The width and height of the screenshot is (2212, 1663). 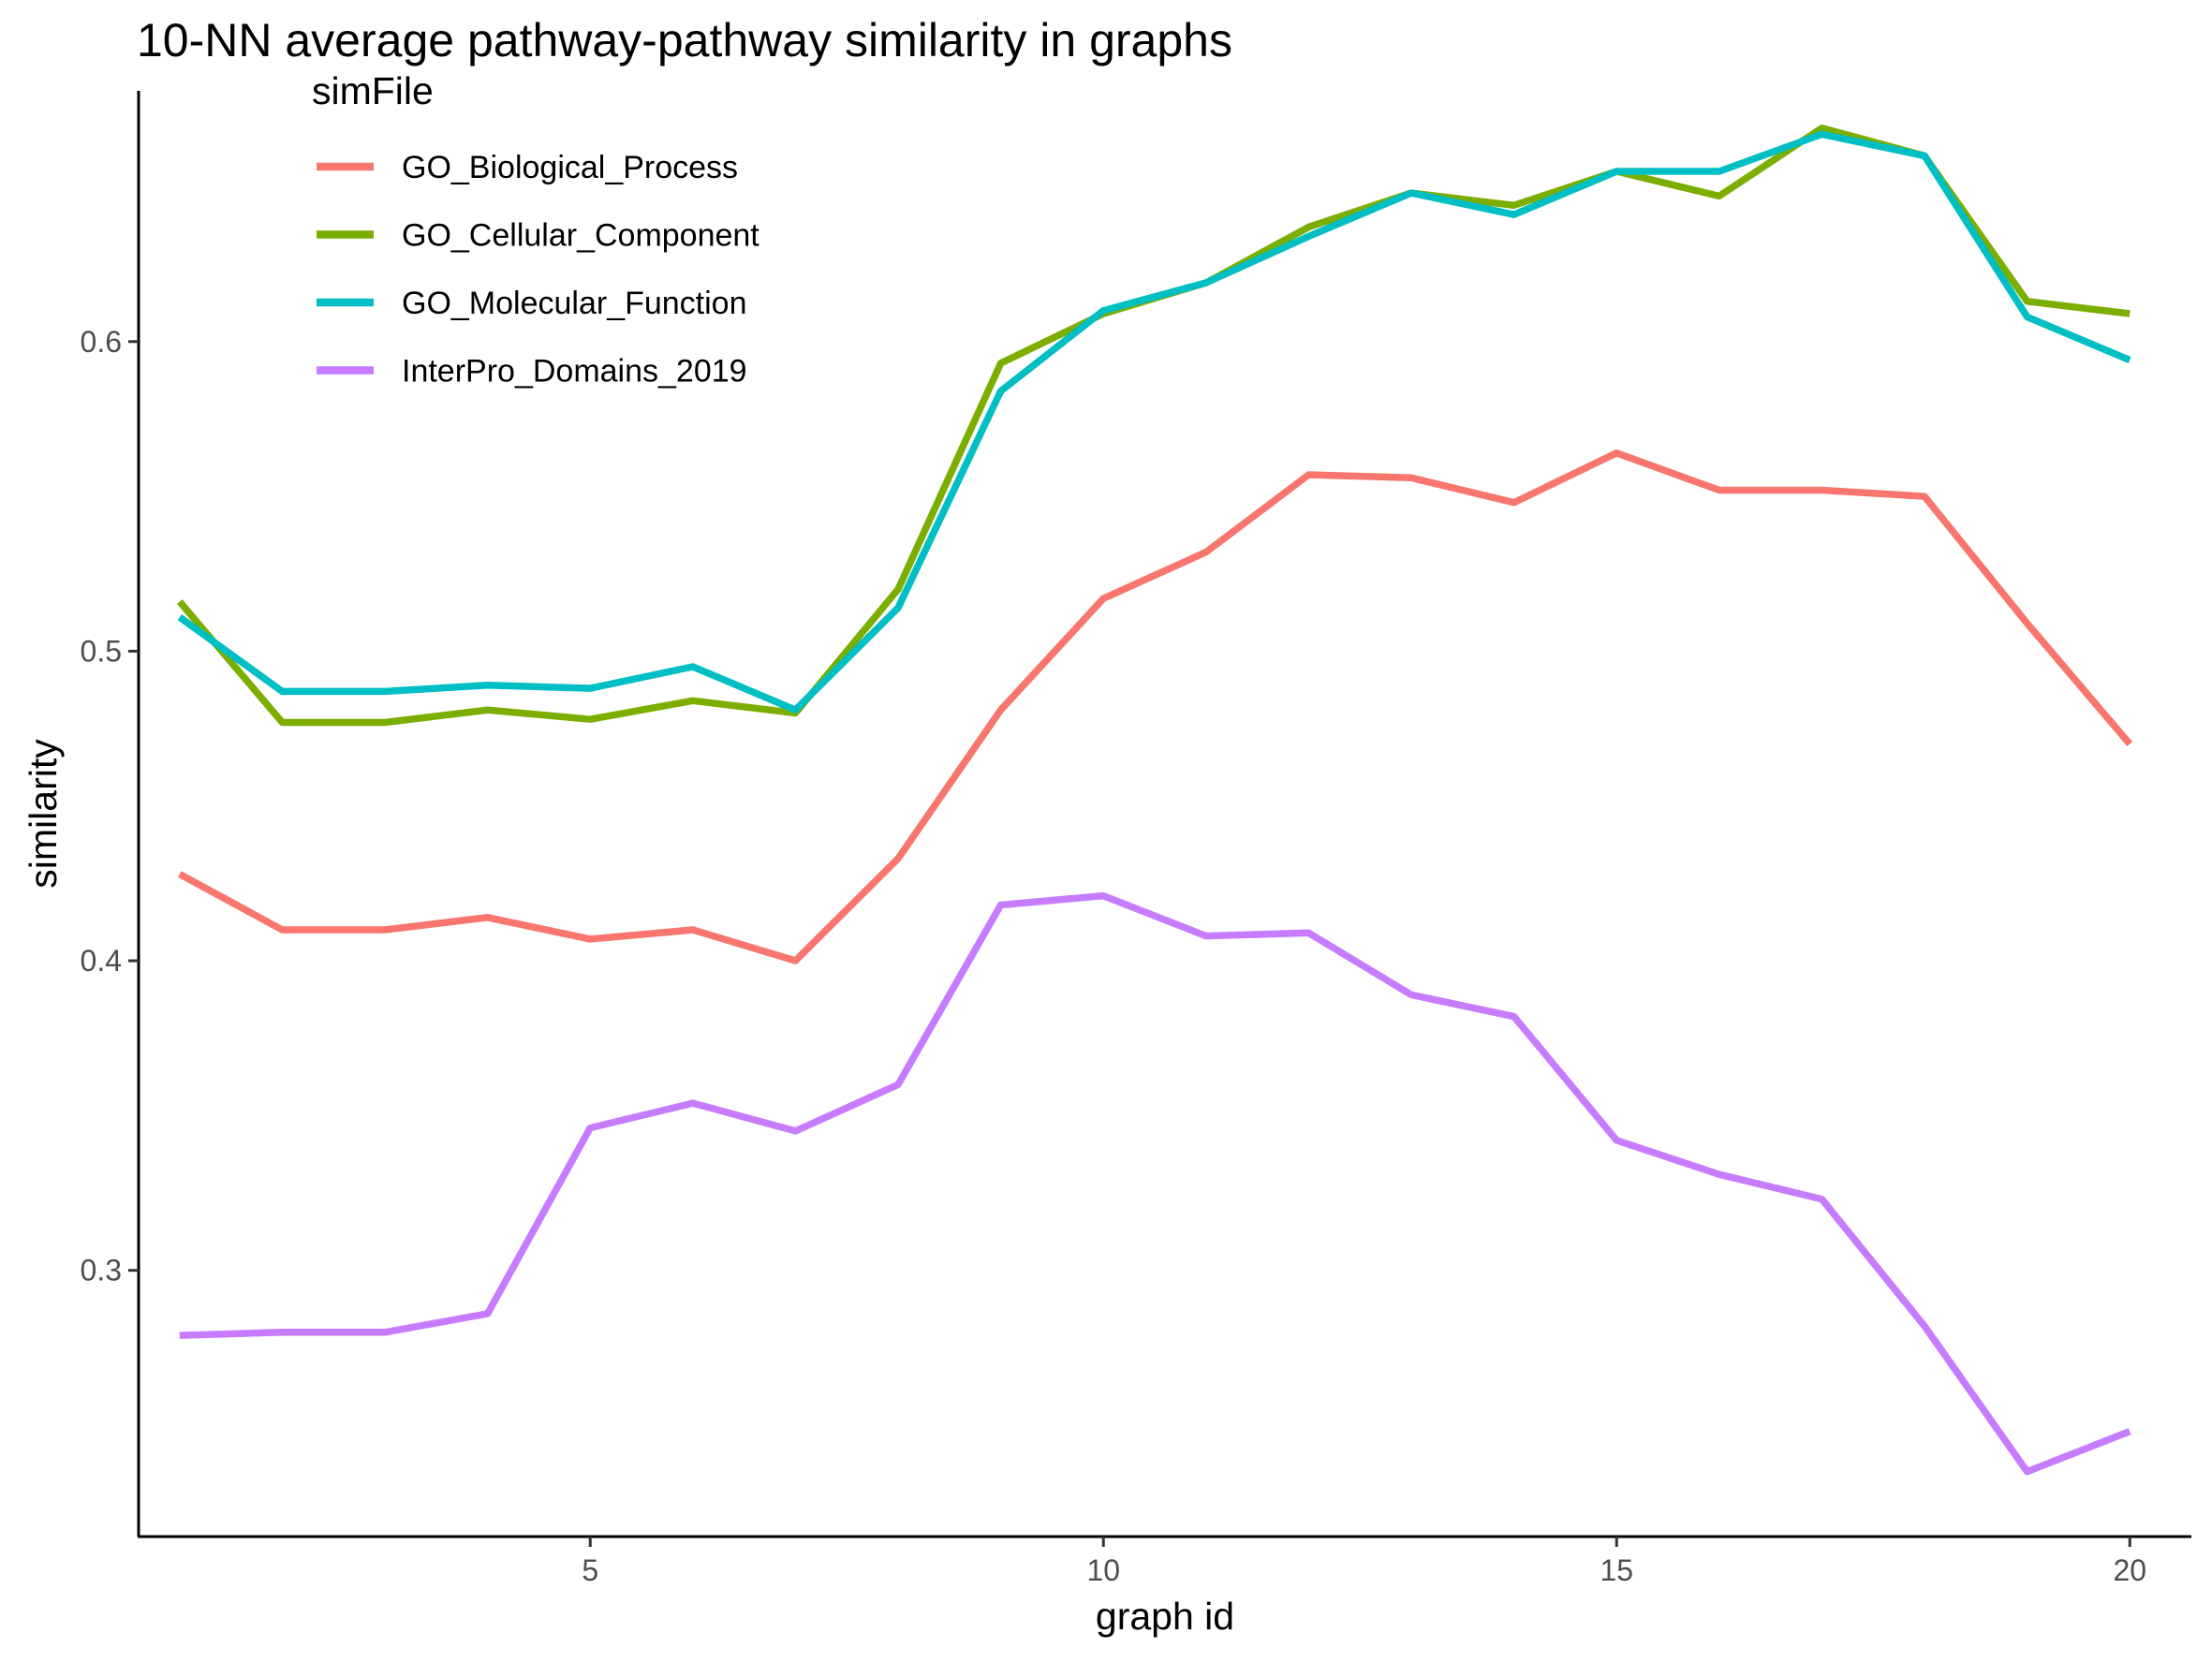 I want to click on y-tick-label: 0.3, so click(x=102, y=1271).